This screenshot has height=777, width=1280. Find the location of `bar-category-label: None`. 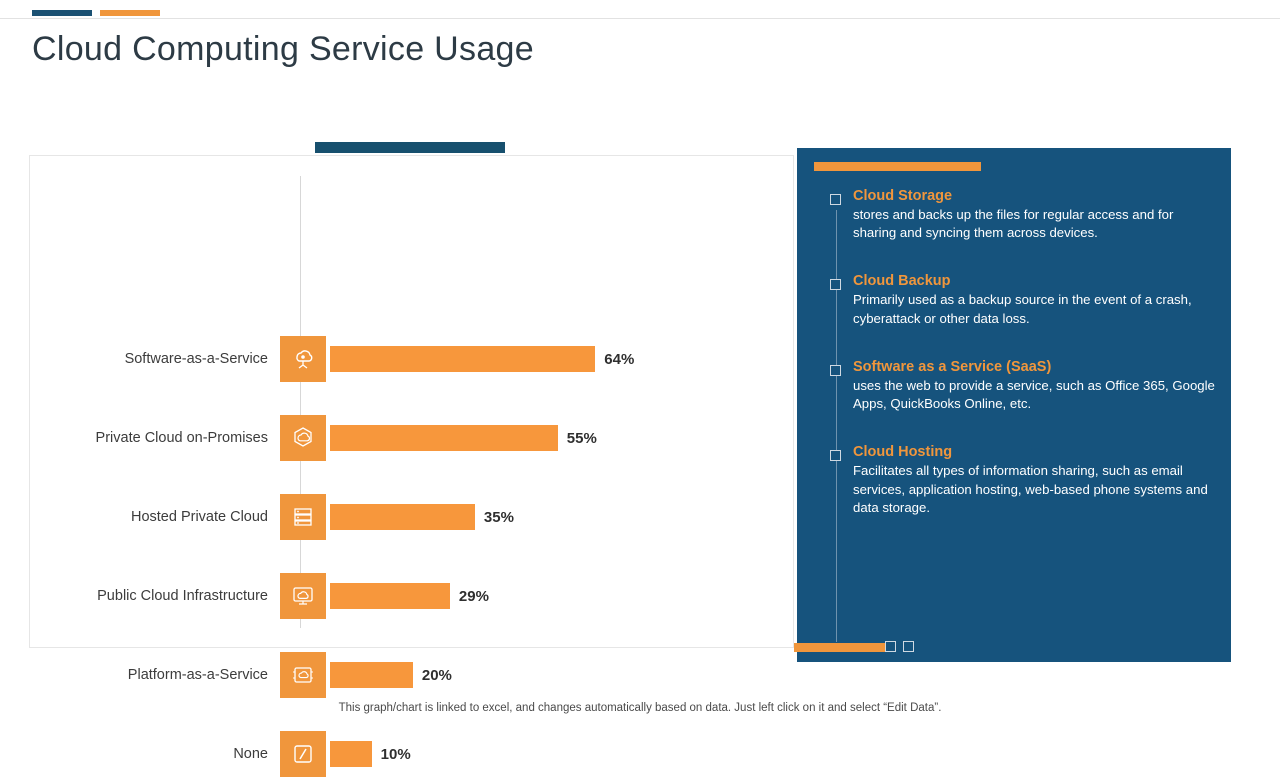

bar-category-label: None is located at coordinates (250, 754).